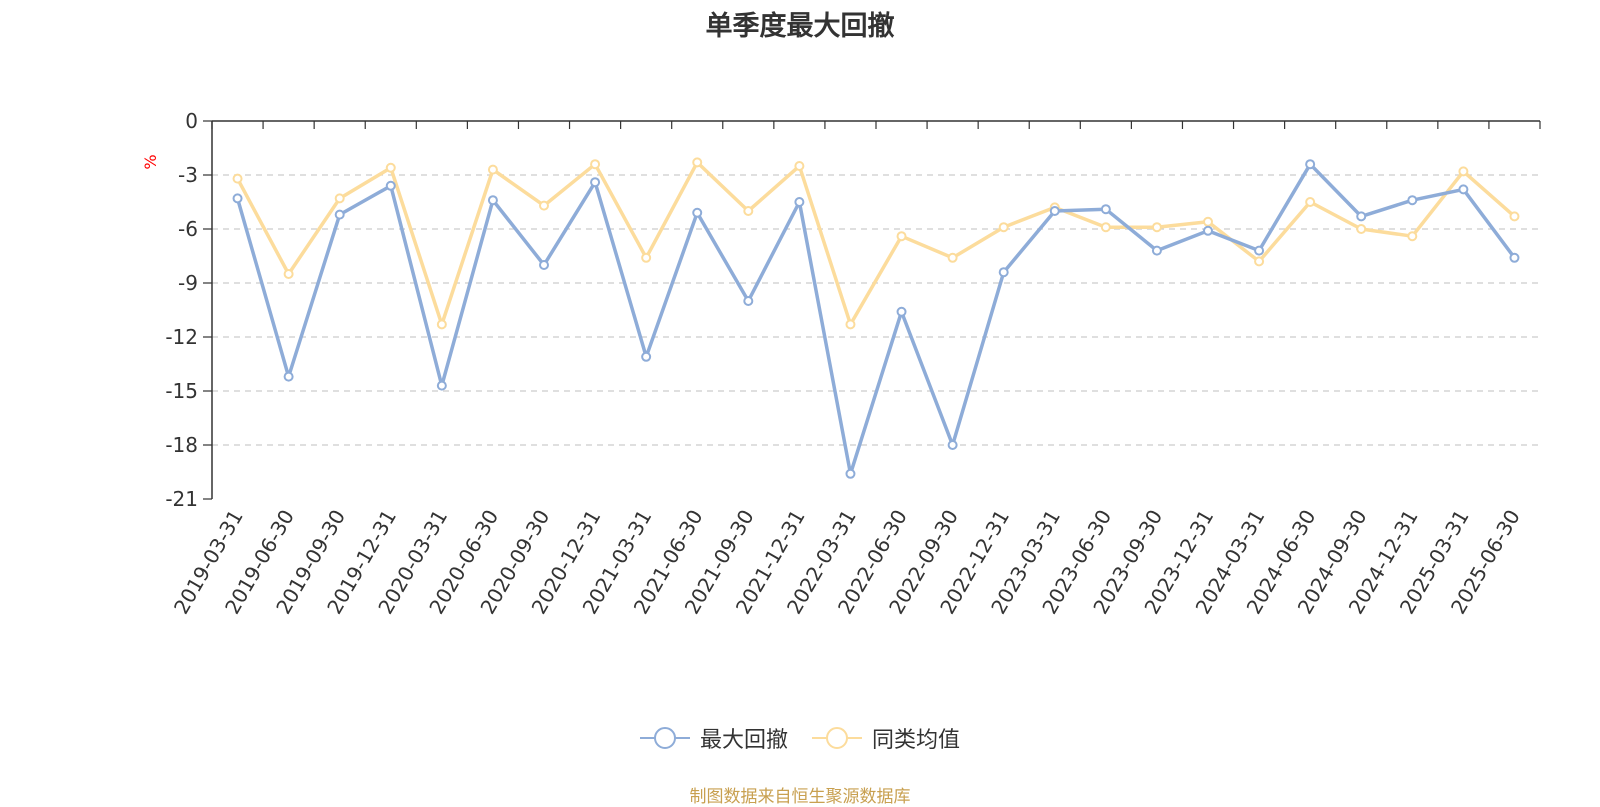 The height and width of the screenshot is (807, 1600). What do you see at coordinates (743, 740) in the screenshot?
I see `legend-label-max-drawdown: 最大回撤` at bounding box center [743, 740].